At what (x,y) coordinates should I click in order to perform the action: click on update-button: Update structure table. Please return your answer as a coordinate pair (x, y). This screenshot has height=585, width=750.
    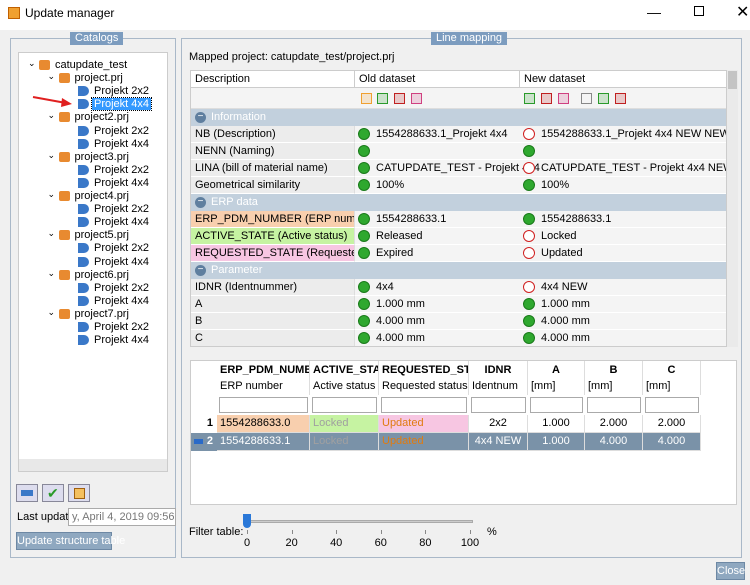
    Looking at the image, I should click on (70, 541).